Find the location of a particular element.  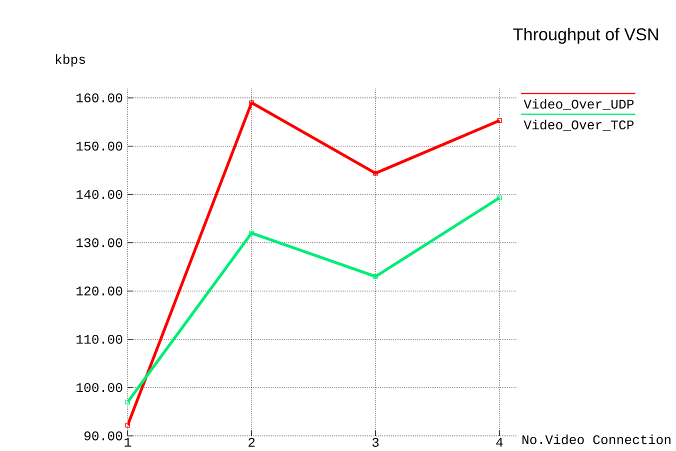

x-tick-label: 2 is located at coordinates (251, 442).